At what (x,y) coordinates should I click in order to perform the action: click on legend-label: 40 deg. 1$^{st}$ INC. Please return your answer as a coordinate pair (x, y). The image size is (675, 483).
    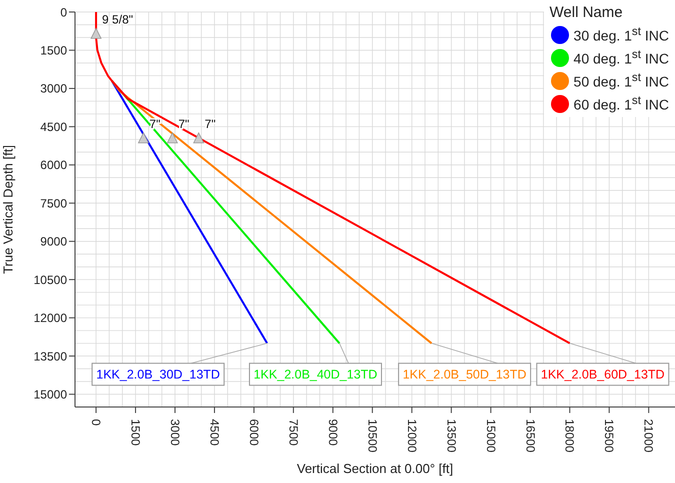
    Looking at the image, I should click on (621, 57).